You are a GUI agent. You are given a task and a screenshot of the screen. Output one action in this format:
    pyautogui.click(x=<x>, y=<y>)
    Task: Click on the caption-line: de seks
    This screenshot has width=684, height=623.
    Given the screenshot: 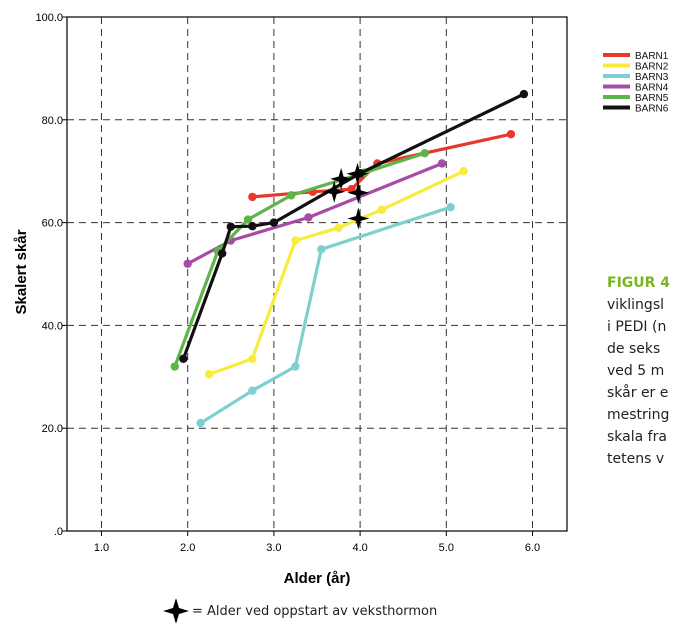 What is the action you would take?
    pyautogui.click(x=634, y=349)
    